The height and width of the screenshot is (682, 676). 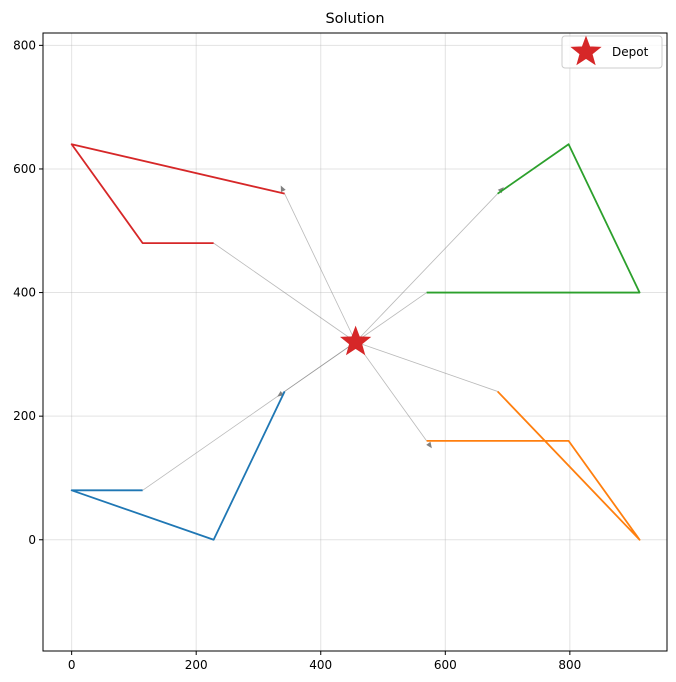 I want to click on depot-layer, so click(x=356, y=340).